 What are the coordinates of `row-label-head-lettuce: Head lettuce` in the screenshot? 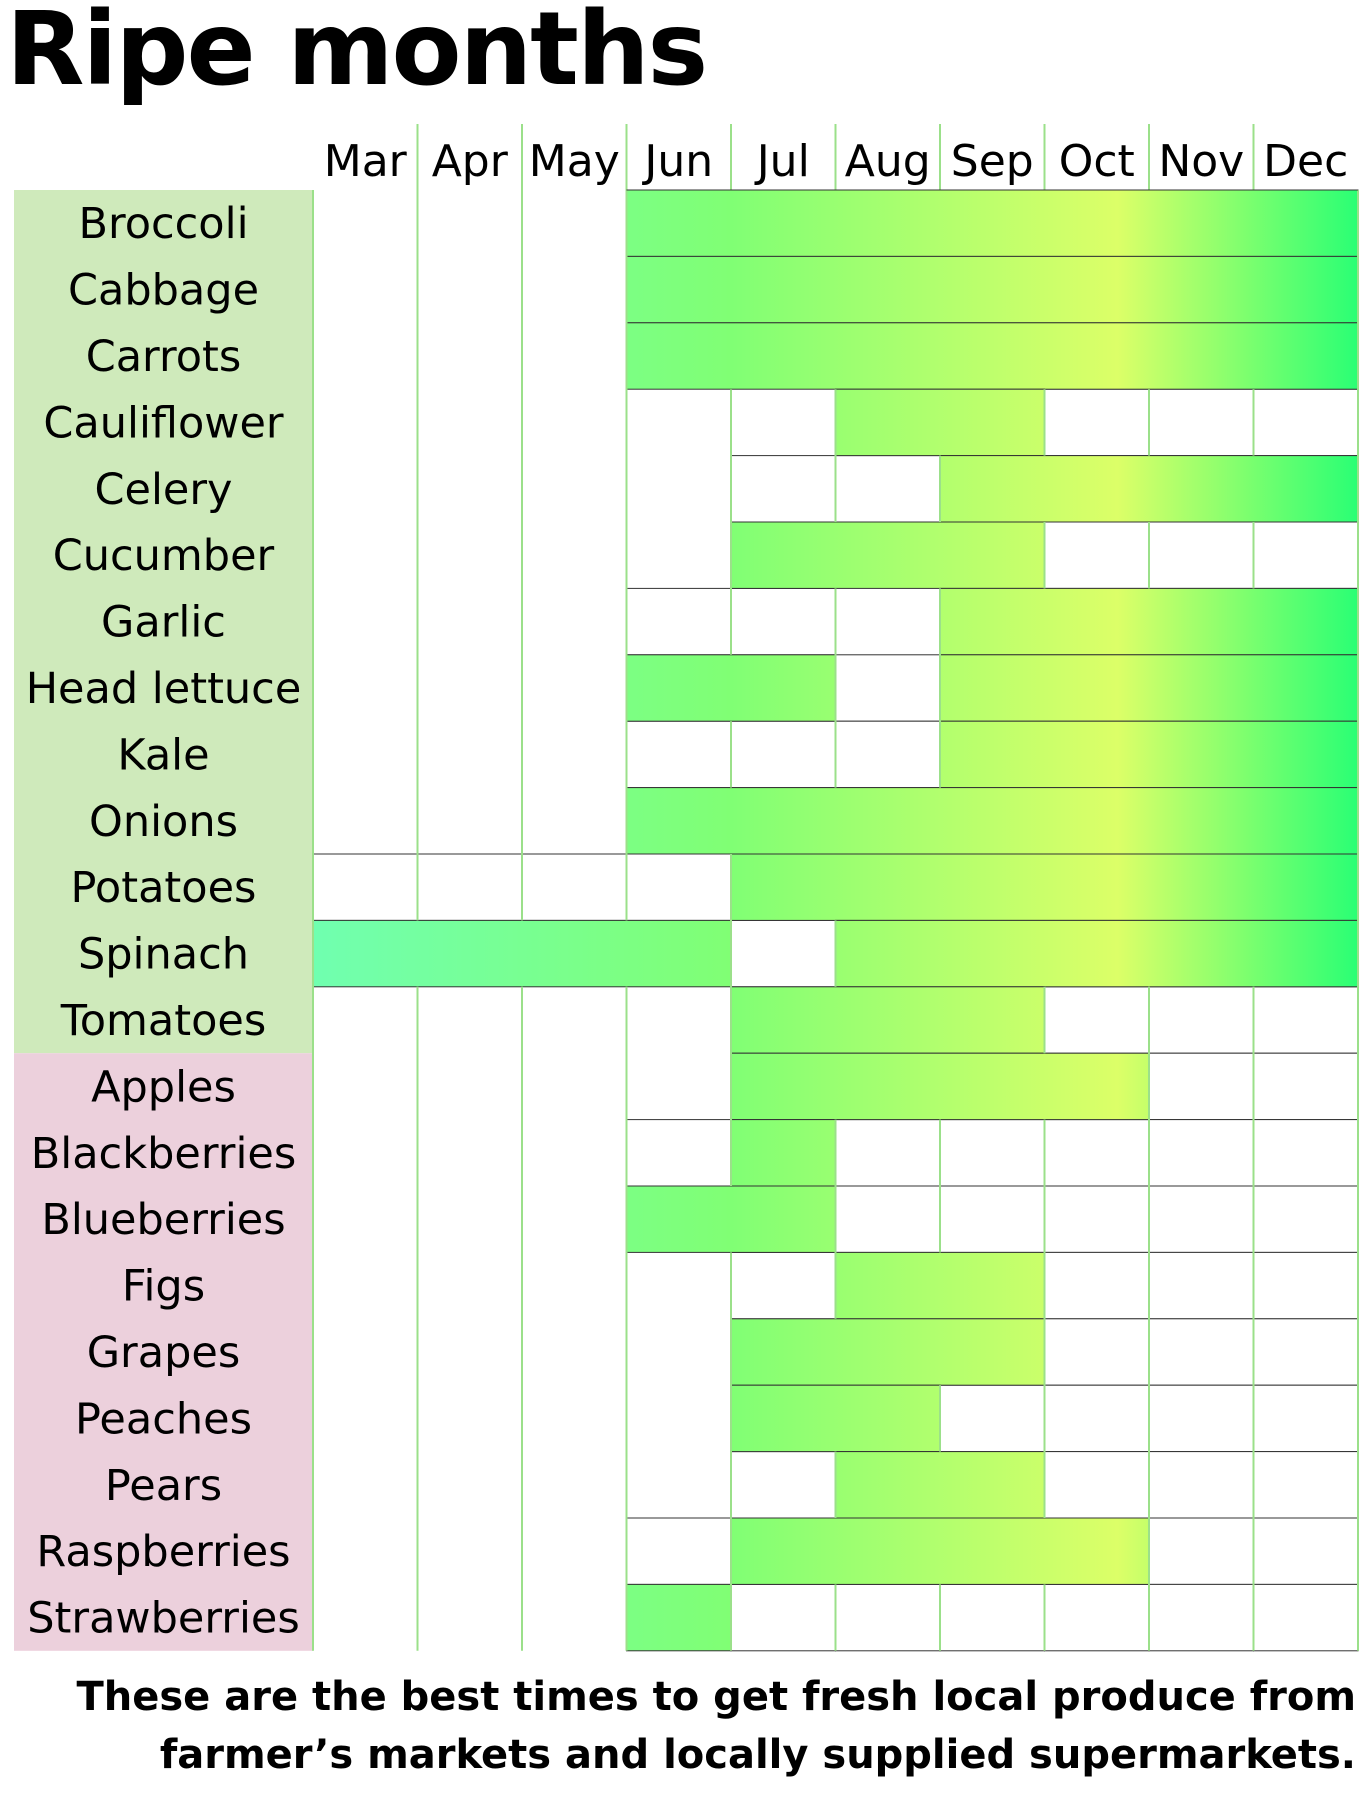 It's located at (164, 689).